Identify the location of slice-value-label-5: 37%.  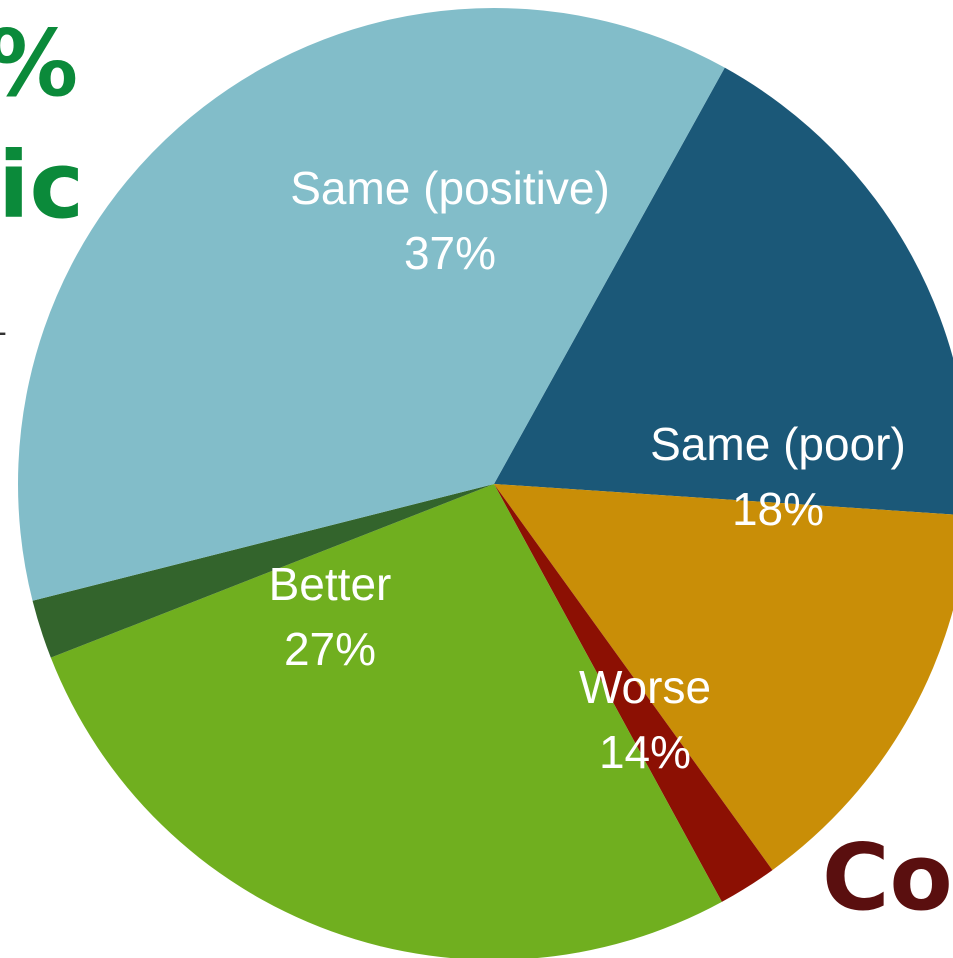
(450, 253).